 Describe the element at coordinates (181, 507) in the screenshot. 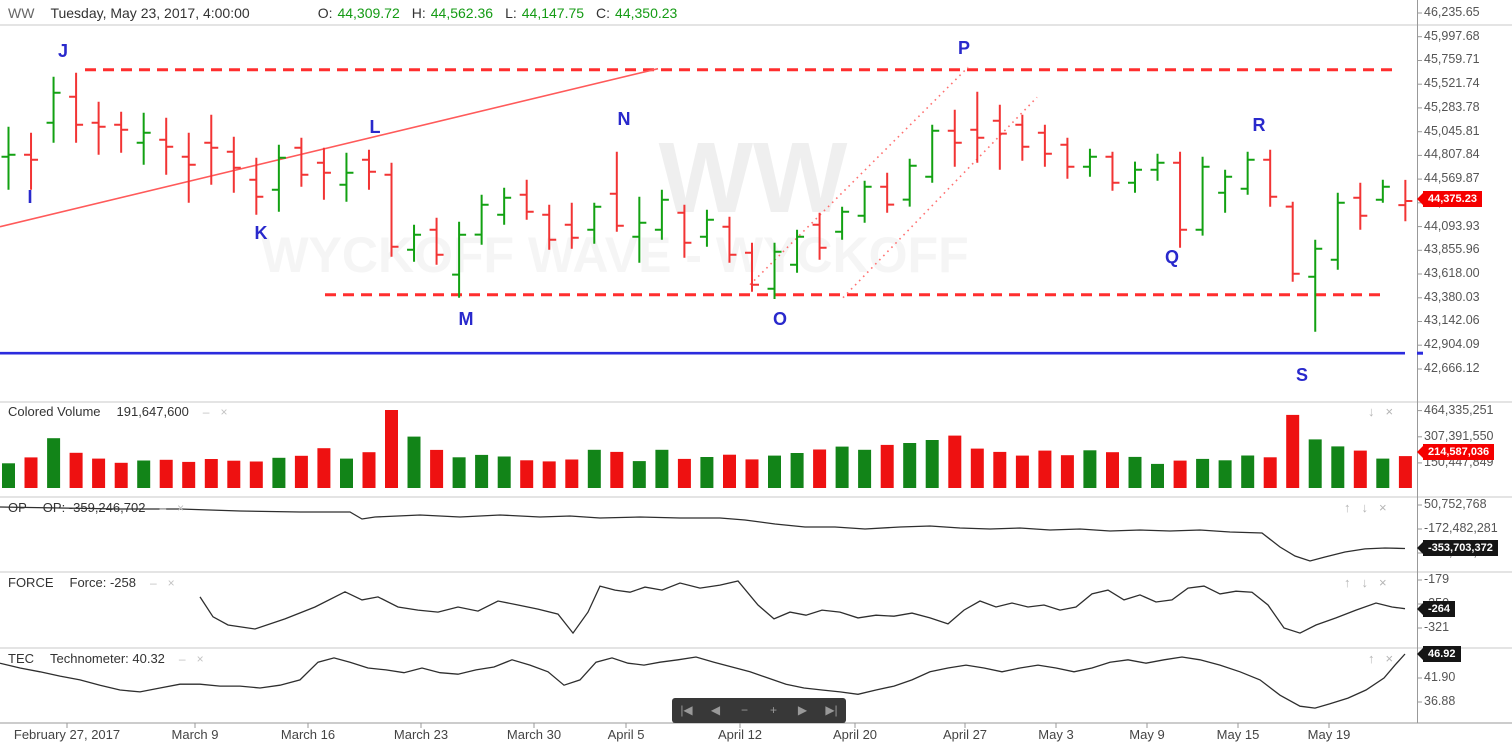

I see `op-close-icon: ×` at that location.